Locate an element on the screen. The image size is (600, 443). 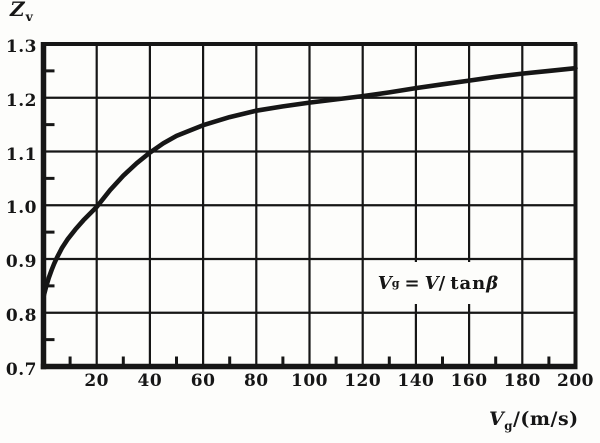
x-tick-label: 20 is located at coordinates (97, 381).